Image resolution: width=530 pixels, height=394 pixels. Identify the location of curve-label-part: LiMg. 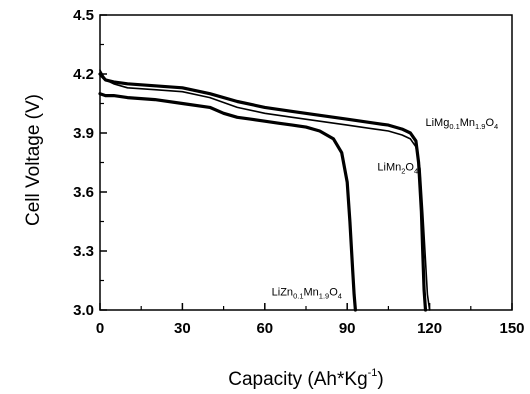
(437, 123).